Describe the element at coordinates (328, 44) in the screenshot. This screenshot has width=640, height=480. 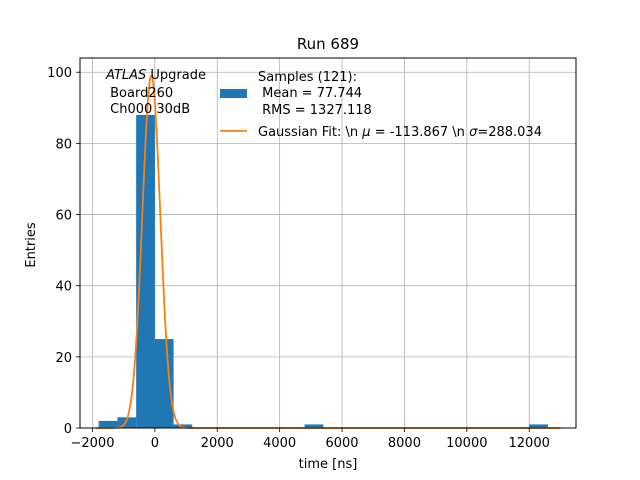
I see `chart-title: Run 689` at that location.